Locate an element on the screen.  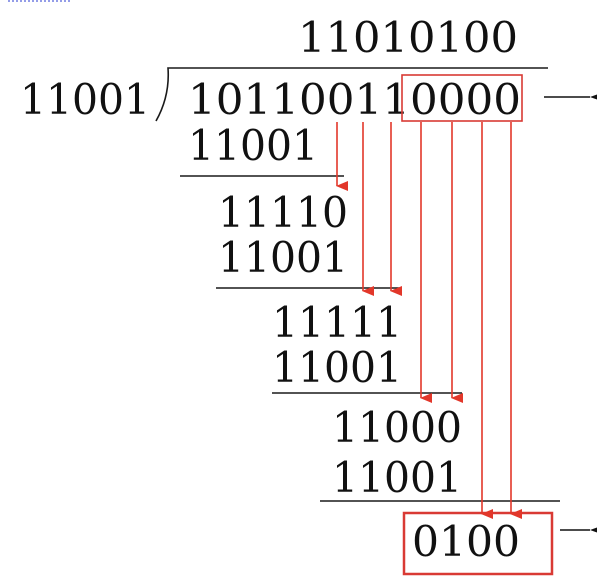
step-1-remainder: 11110 is located at coordinates (283, 212).